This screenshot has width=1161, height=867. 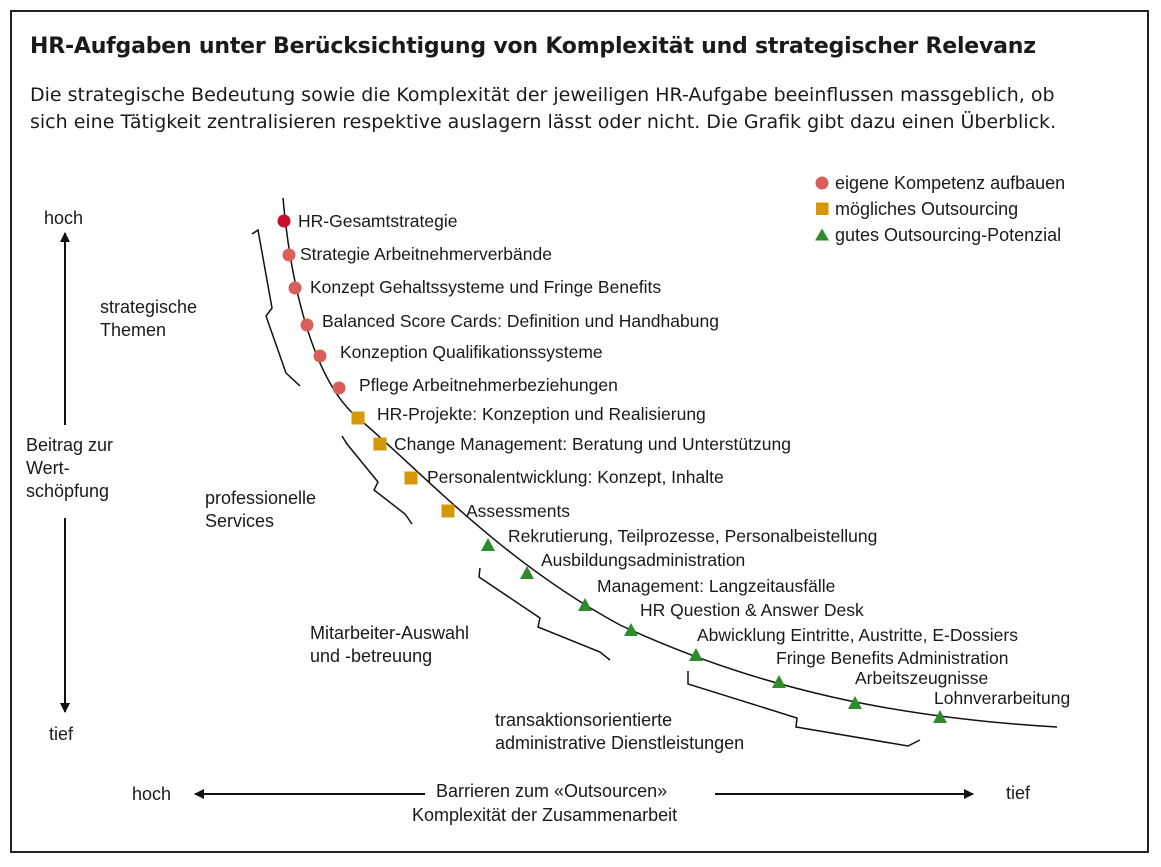 What do you see at coordinates (70, 445) in the screenshot?
I see `y-axis-title-line-1: Beitrag zur` at bounding box center [70, 445].